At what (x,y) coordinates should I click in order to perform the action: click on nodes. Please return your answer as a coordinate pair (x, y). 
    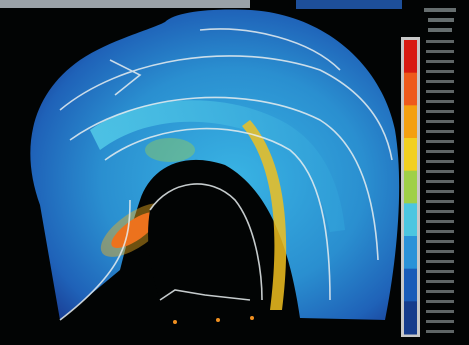
    Looking at the image, I should click on (213, 320).